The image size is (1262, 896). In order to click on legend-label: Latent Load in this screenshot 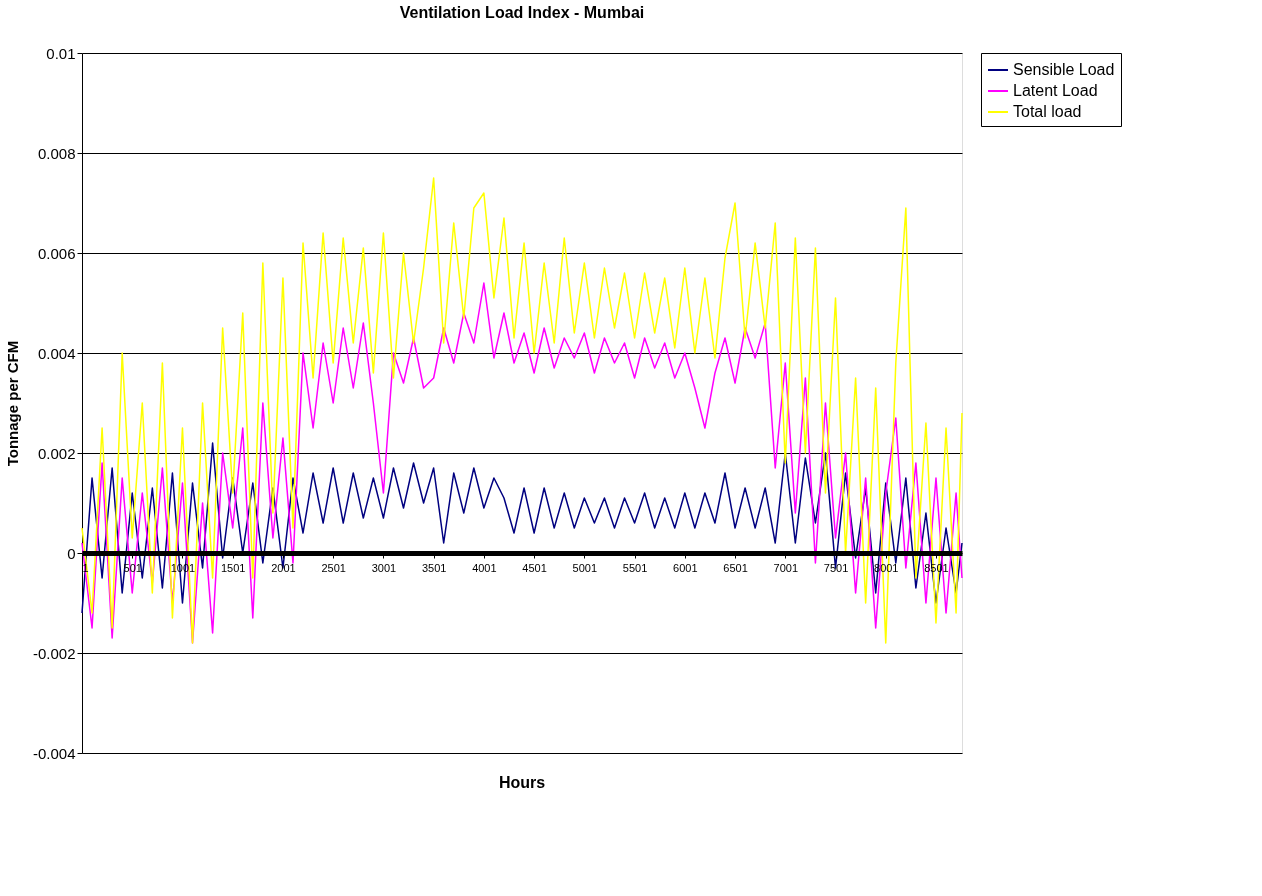, I will do `click(1055, 90)`.